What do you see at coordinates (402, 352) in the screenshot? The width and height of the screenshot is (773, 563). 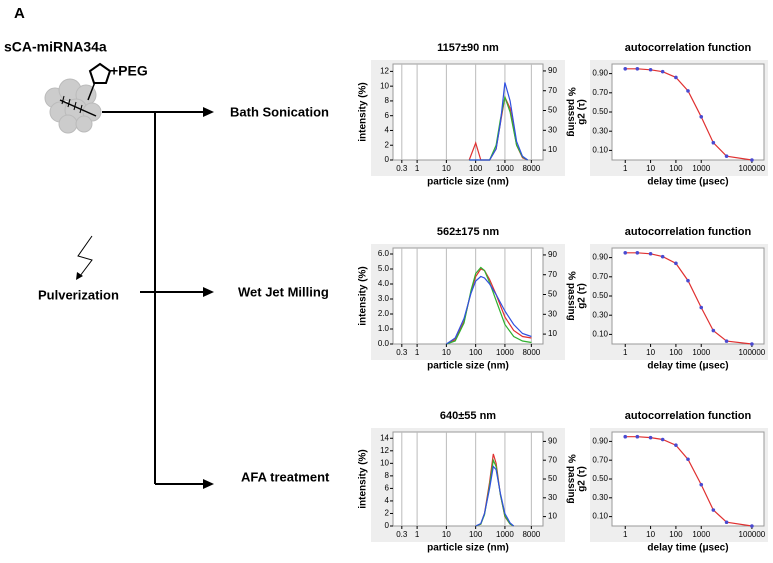 I see `x-tick-label: 0.3` at bounding box center [402, 352].